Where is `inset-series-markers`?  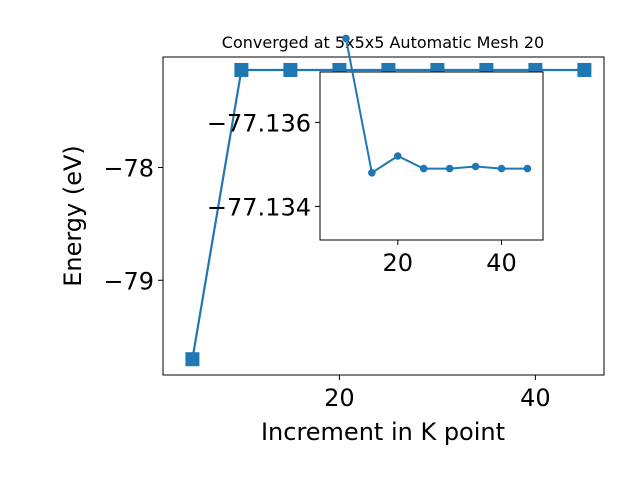 inset-series-markers is located at coordinates (437, 105).